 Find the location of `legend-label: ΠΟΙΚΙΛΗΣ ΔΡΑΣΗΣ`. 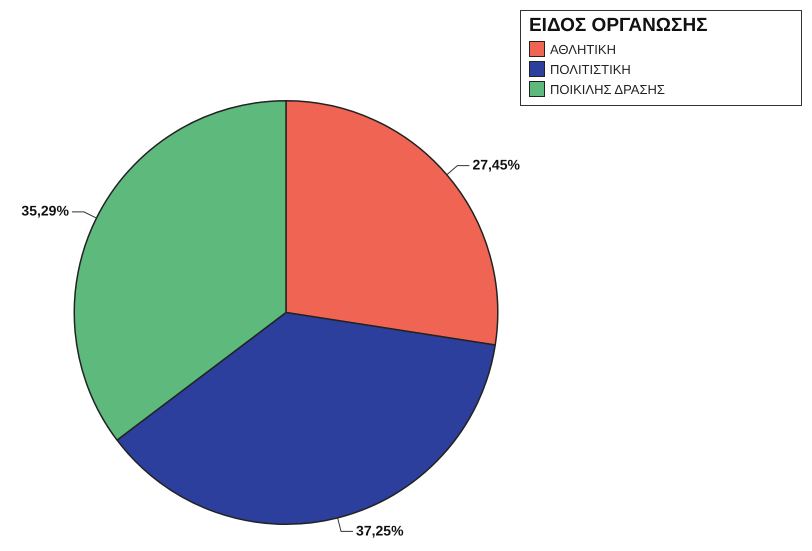

legend-label: ΠΟΙΚΙΛΗΣ ΔΡΑΣΗΣ is located at coordinates (607, 89).